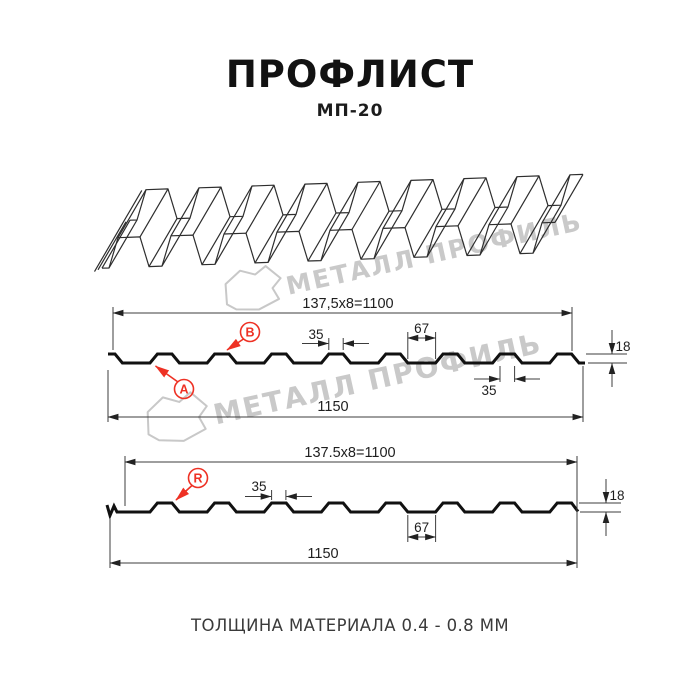  What do you see at coordinates (342, 323) in the screenshot?
I see `dimension-working-width: 137,5x8=1100` at bounding box center [342, 323].